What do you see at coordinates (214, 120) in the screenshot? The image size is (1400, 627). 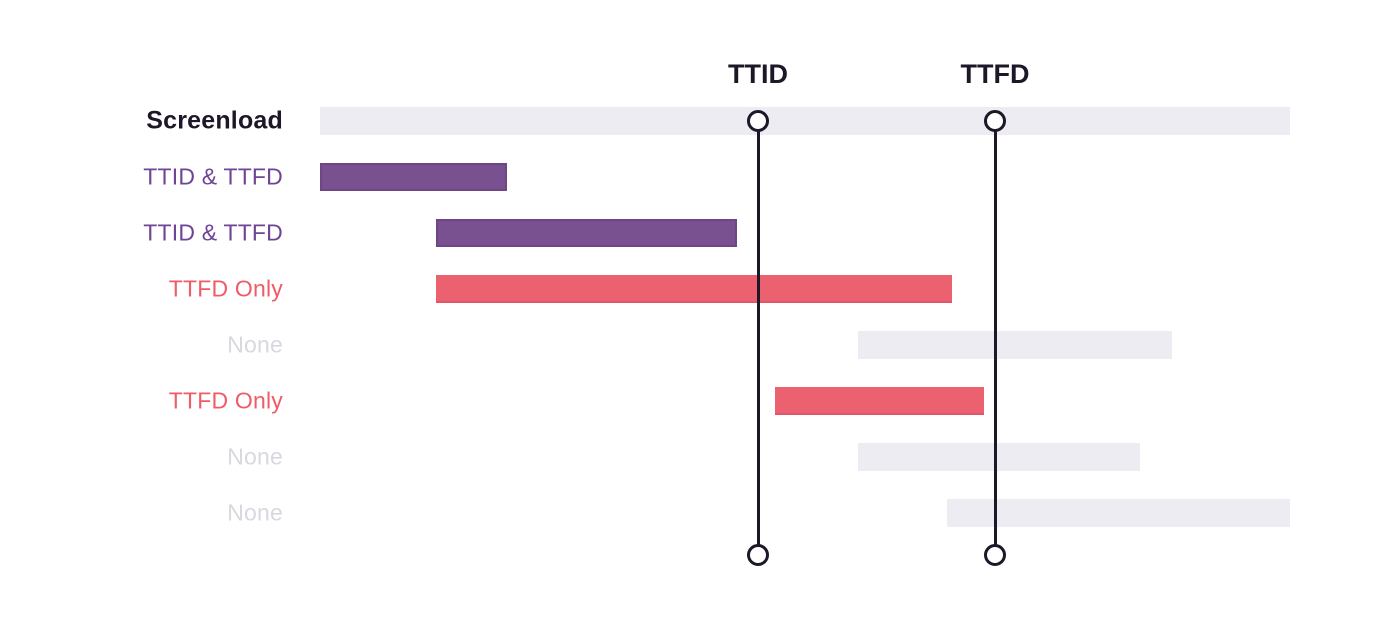 I see `row-label-screenload: Screenload` at bounding box center [214, 120].